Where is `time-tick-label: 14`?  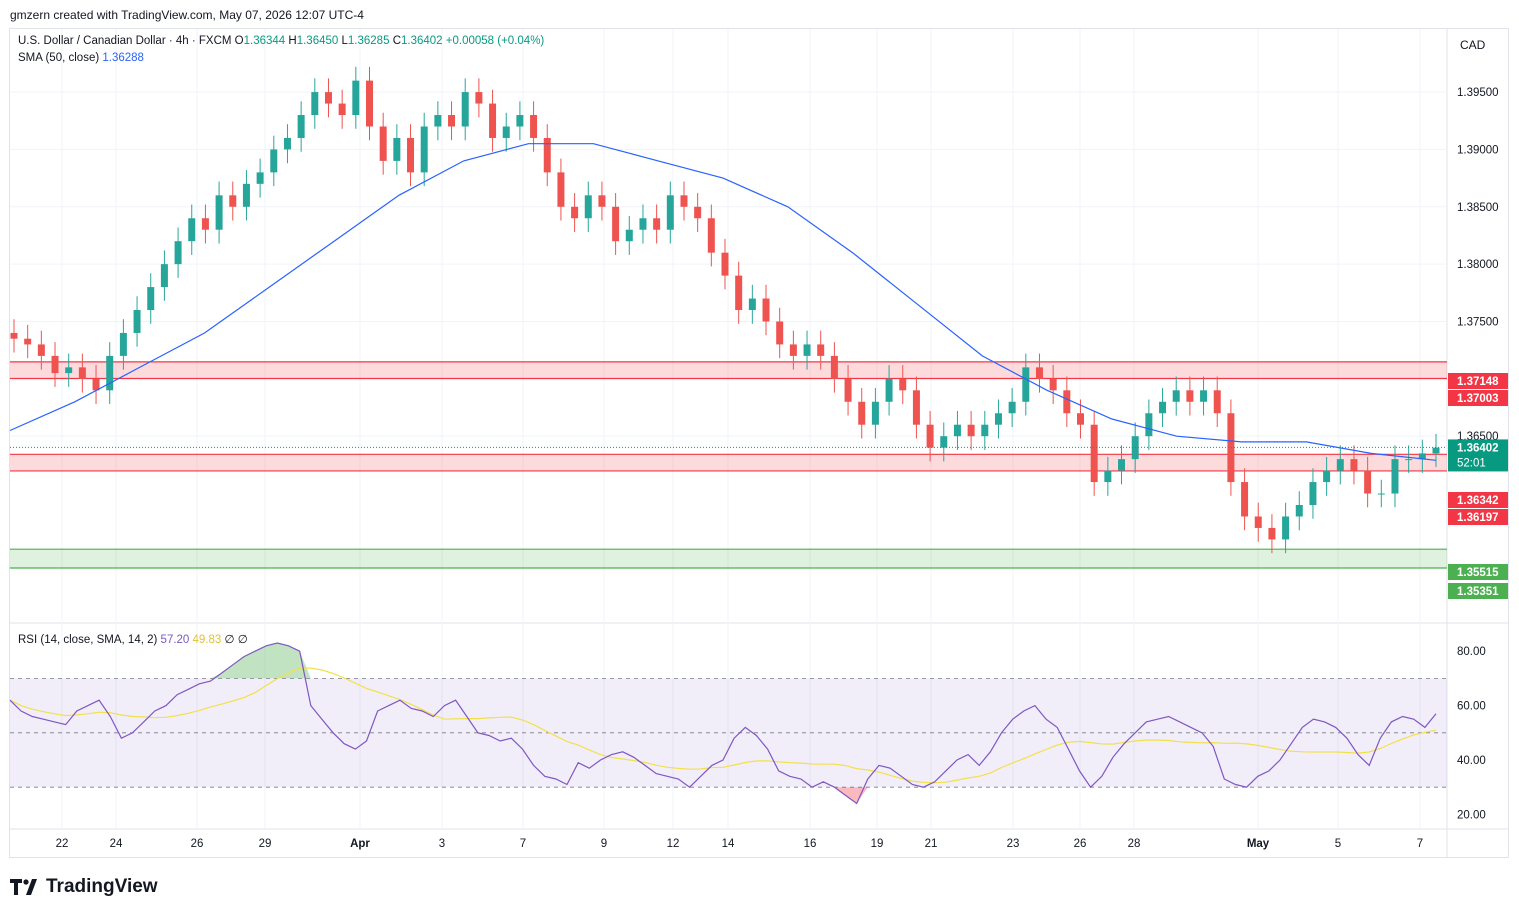
time-tick-label: 14 is located at coordinates (728, 844).